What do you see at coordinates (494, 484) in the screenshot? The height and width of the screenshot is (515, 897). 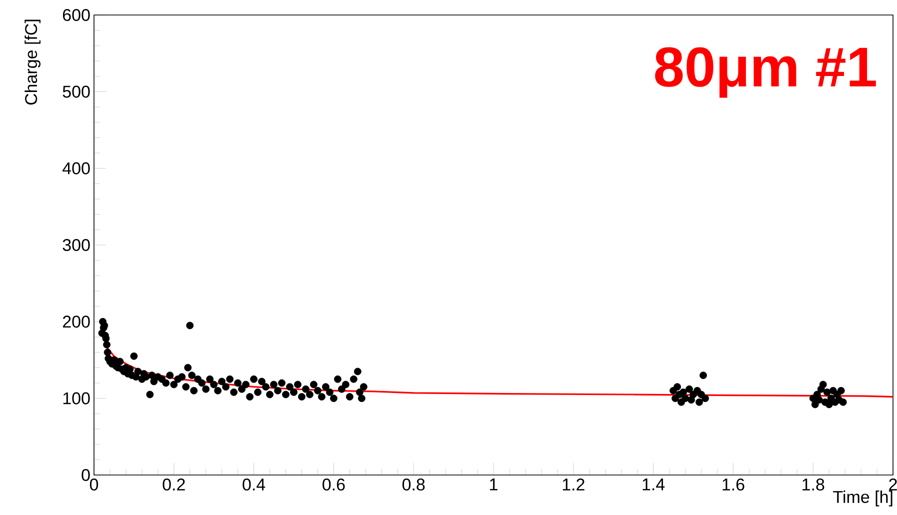 I see `x-tick-label: 1` at bounding box center [494, 484].